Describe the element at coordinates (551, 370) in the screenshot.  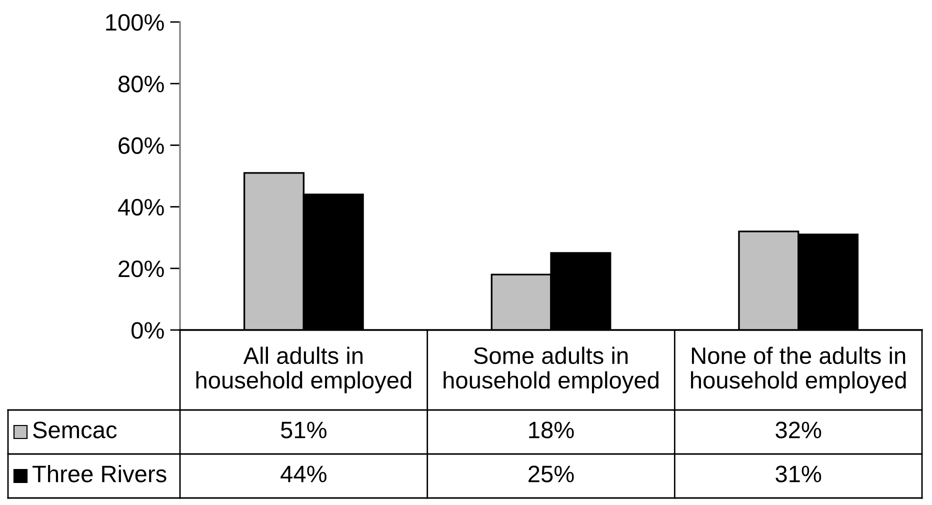
I see `x-tick-label: Some adults in household employed` at that location.